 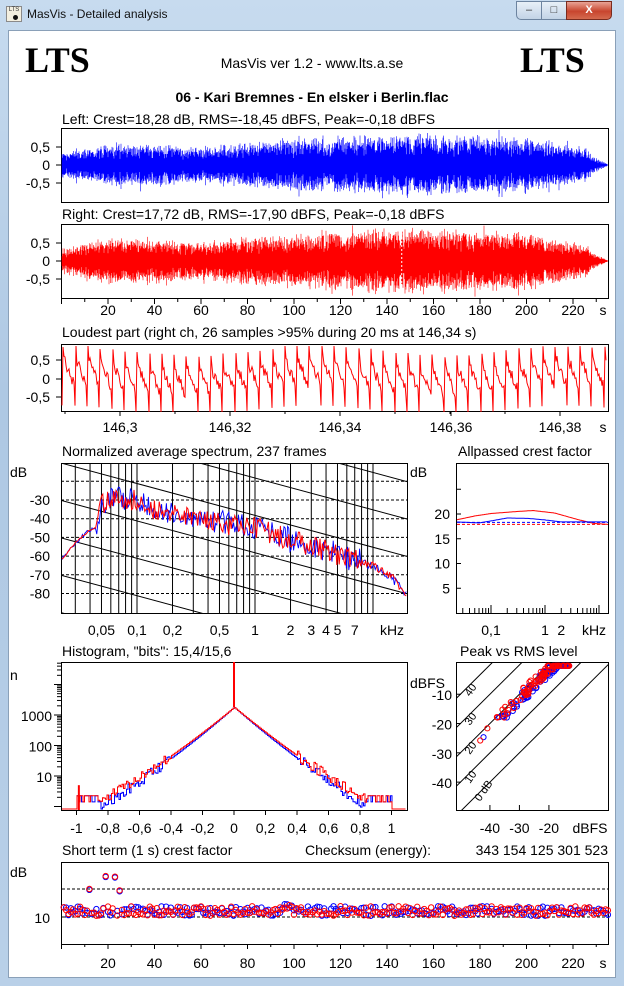 What do you see at coordinates (442, 725) in the screenshot?
I see `peak-rms-ytick-label: -20` at bounding box center [442, 725].